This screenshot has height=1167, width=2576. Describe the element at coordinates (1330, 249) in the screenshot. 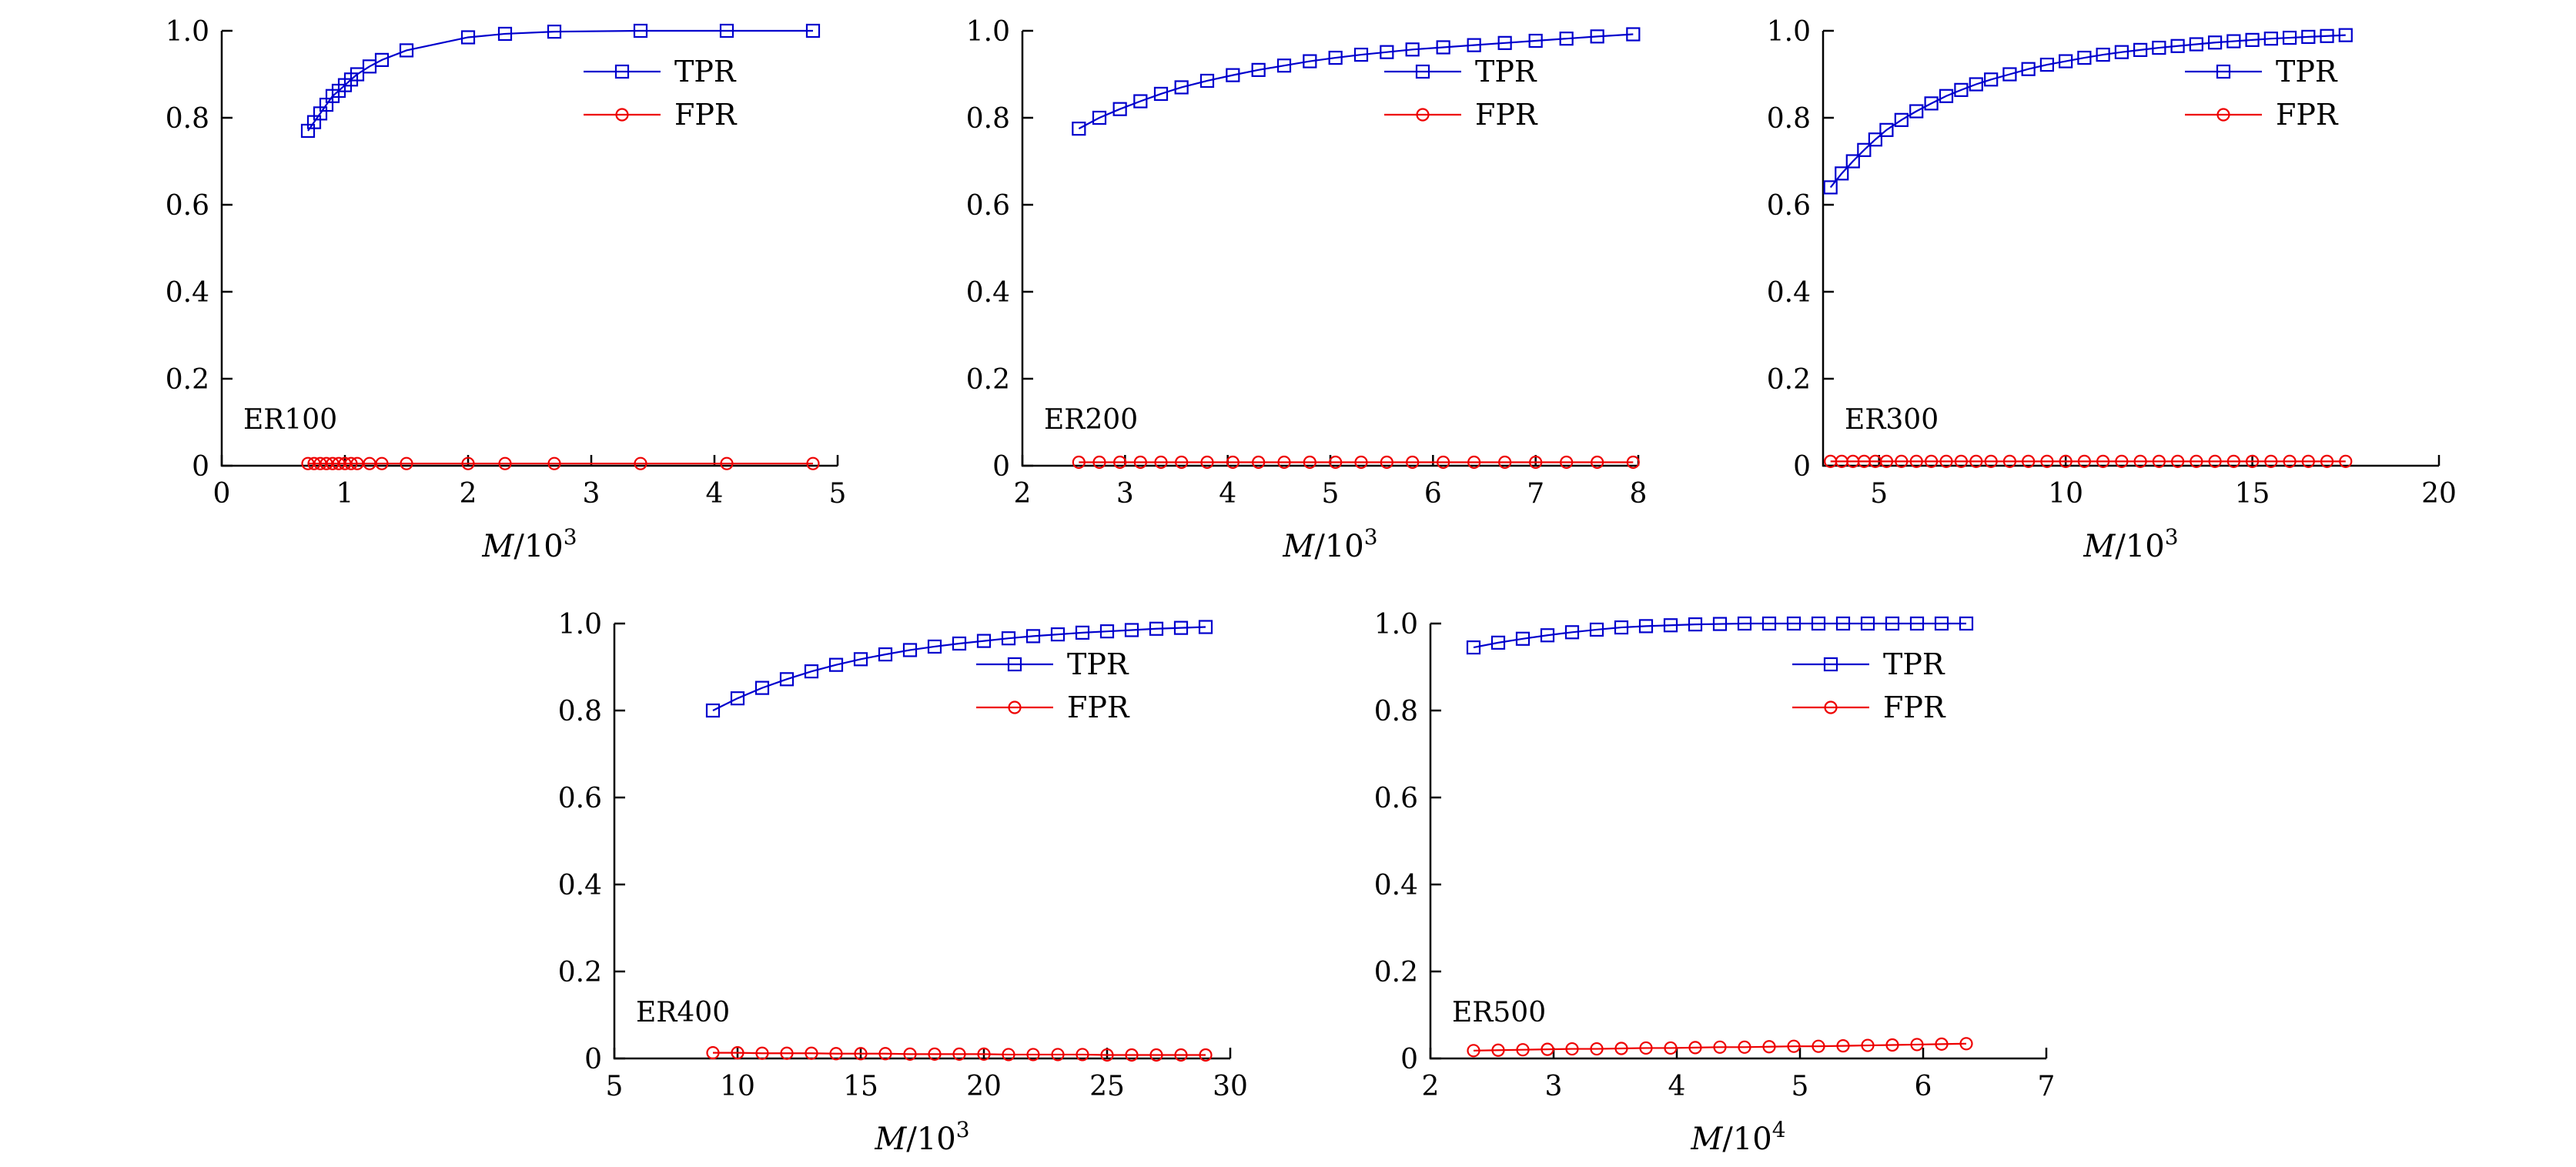

I see `axes-spines` at that location.